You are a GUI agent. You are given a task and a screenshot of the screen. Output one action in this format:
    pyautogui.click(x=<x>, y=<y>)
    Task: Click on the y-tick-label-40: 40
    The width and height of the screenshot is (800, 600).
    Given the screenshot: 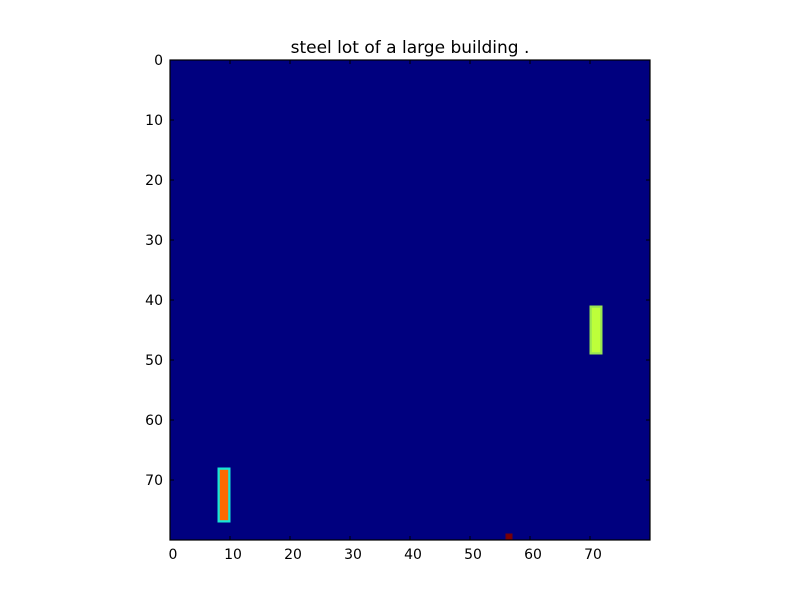 What is the action you would take?
    pyautogui.click(x=154, y=301)
    